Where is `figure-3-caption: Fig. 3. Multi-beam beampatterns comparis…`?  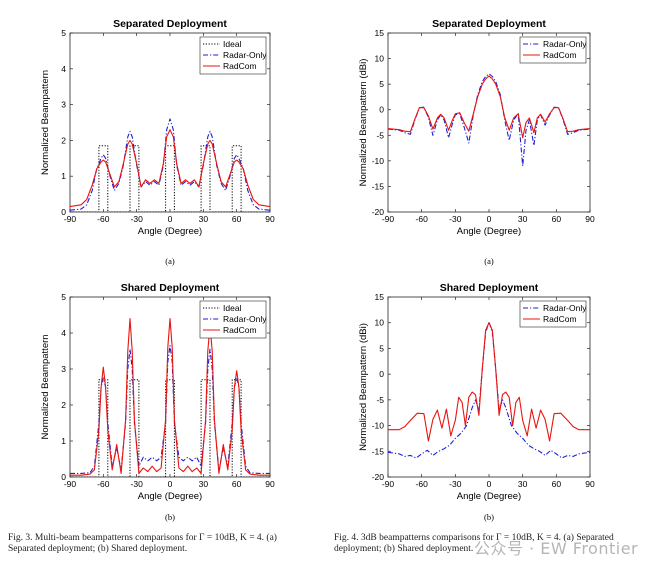 figure-3-caption: Fig. 3. Multi-beam beampatterns comparis… is located at coordinates (142, 543).